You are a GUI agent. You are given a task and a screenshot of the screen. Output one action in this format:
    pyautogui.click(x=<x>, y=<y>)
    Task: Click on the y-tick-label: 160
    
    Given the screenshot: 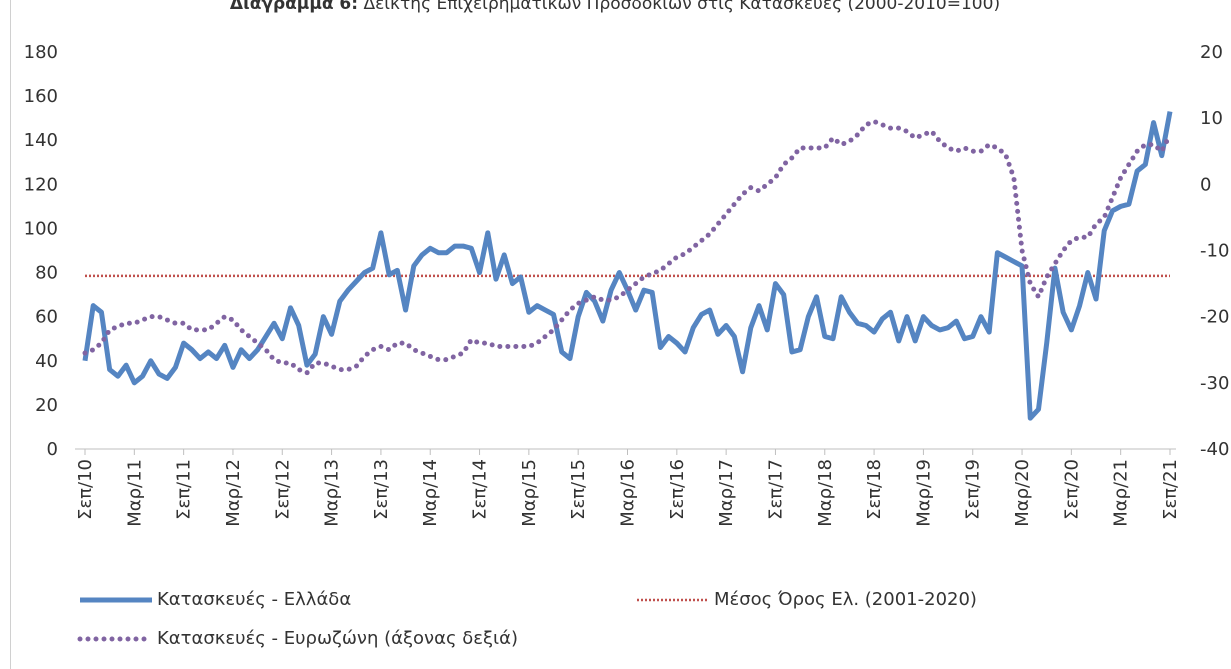 What is the action you would take?
    pyautogui.click(x=41, y=96)
    